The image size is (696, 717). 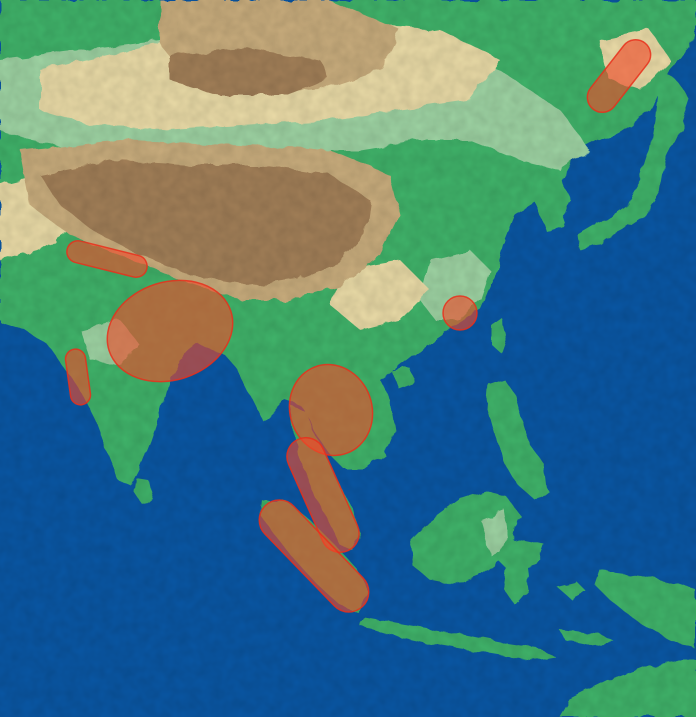 What do you see at coordinates (331, 410) in the screenshot?
I see `indochina-ellipse` at bounding box center [331, 410].